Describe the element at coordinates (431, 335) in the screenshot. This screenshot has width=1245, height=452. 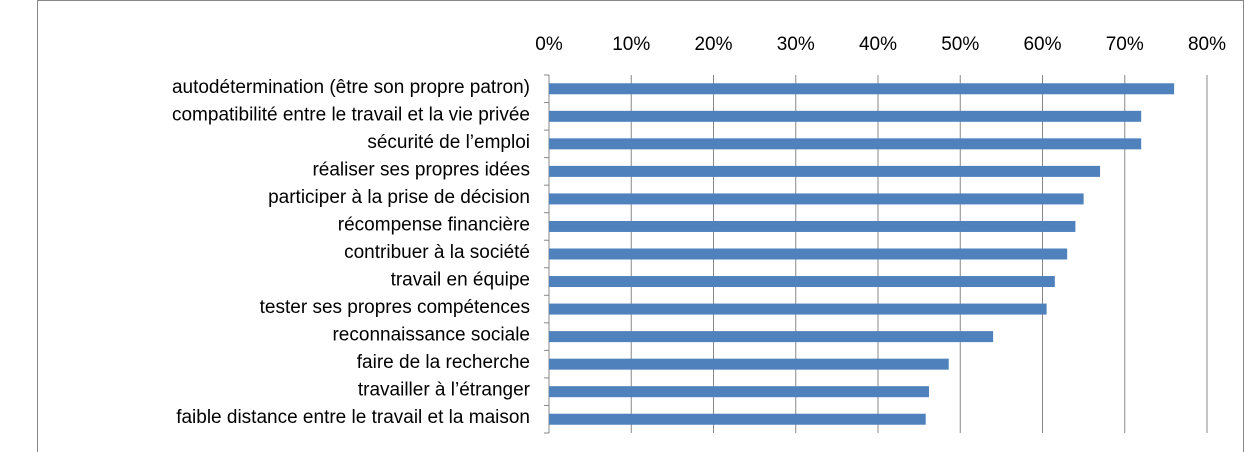
I see `y-tick-label: reconnaissance sociale` at that location.